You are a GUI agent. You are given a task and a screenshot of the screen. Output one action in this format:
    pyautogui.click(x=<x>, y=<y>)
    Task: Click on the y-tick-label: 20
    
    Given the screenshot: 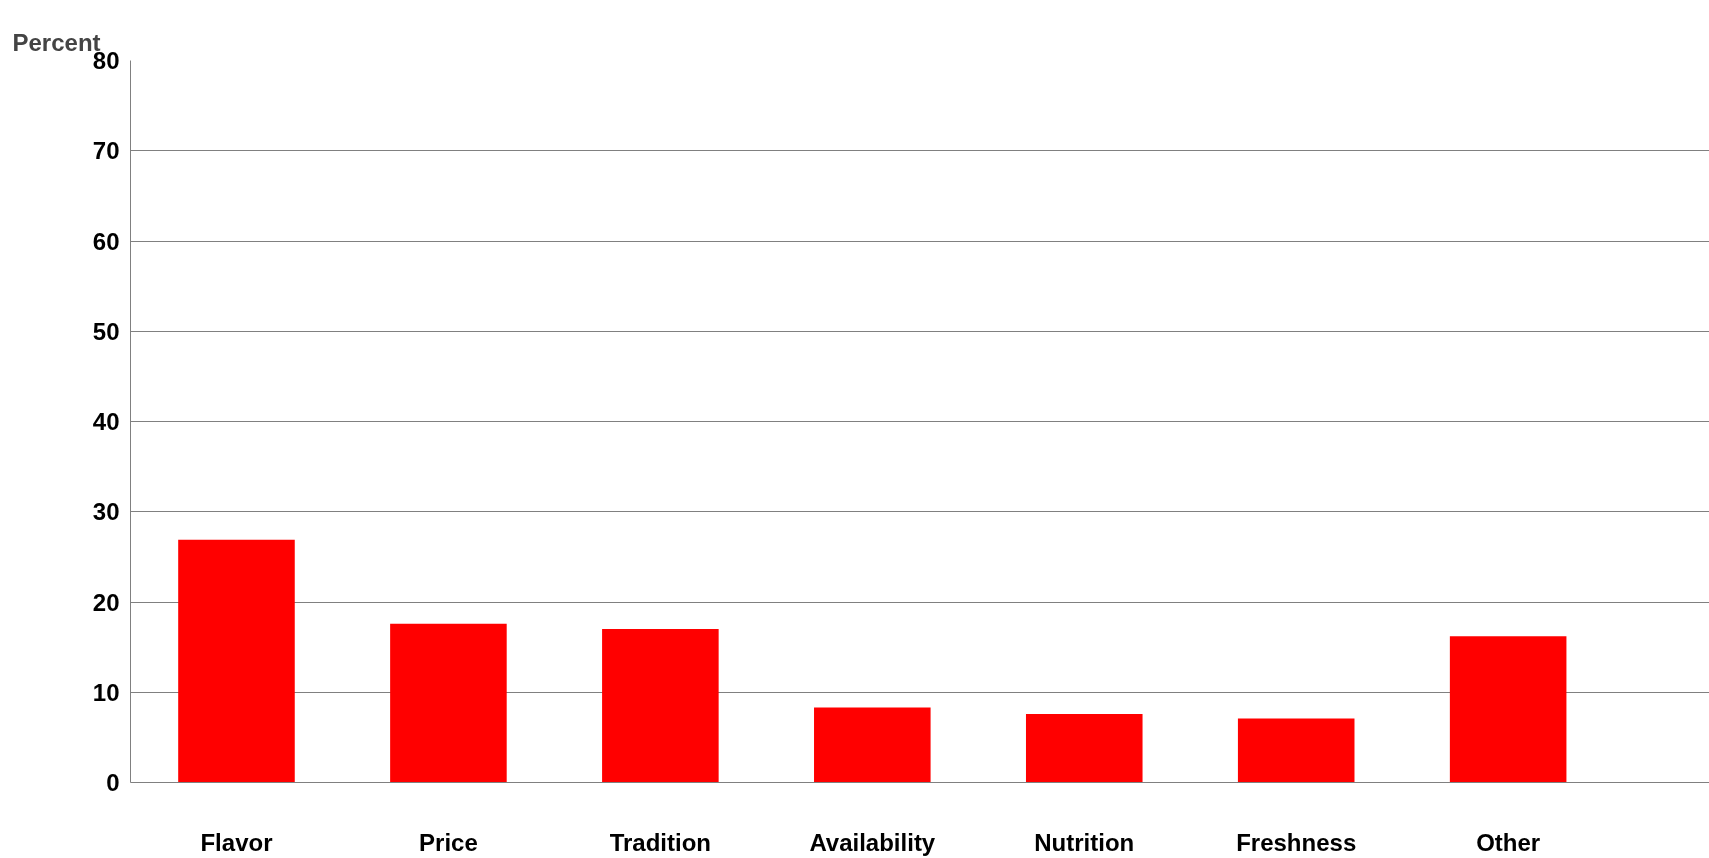 What is the action you would take?
    pyautogui.click(x=106, y=602)
    